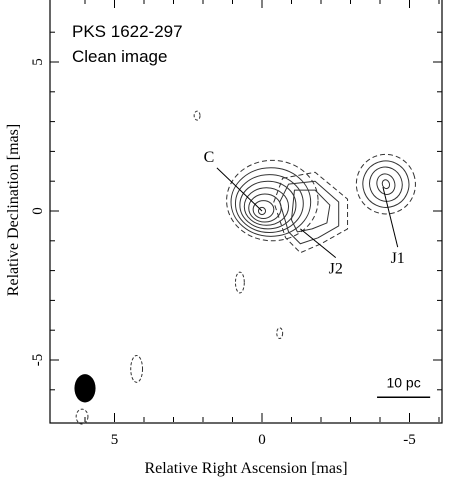  I want to click on beam-ellipse, so click(85, 388).